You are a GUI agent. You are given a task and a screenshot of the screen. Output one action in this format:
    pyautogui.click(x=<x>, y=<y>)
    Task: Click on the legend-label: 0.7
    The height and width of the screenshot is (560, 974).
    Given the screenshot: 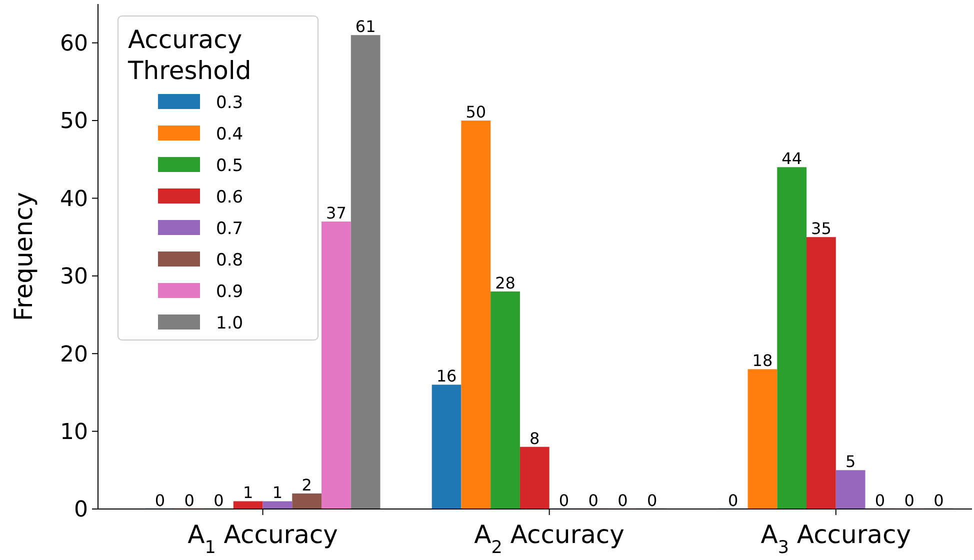 What is the action you would take?
    pyautogui.click(x=230, y=229)
    